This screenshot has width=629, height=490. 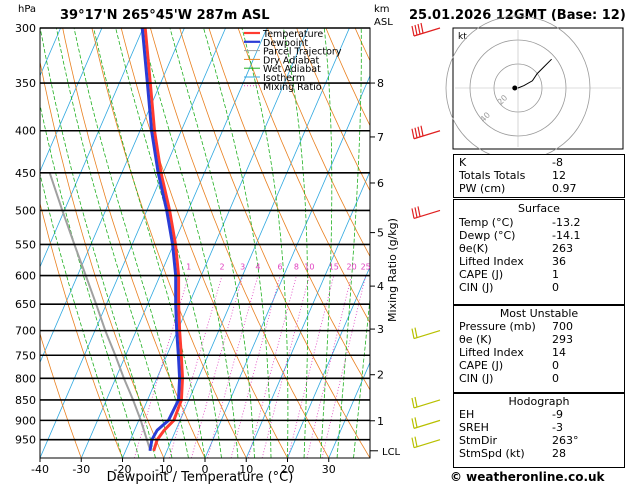 I want to click on temperature-profile-line, so click(x=164, y=240).